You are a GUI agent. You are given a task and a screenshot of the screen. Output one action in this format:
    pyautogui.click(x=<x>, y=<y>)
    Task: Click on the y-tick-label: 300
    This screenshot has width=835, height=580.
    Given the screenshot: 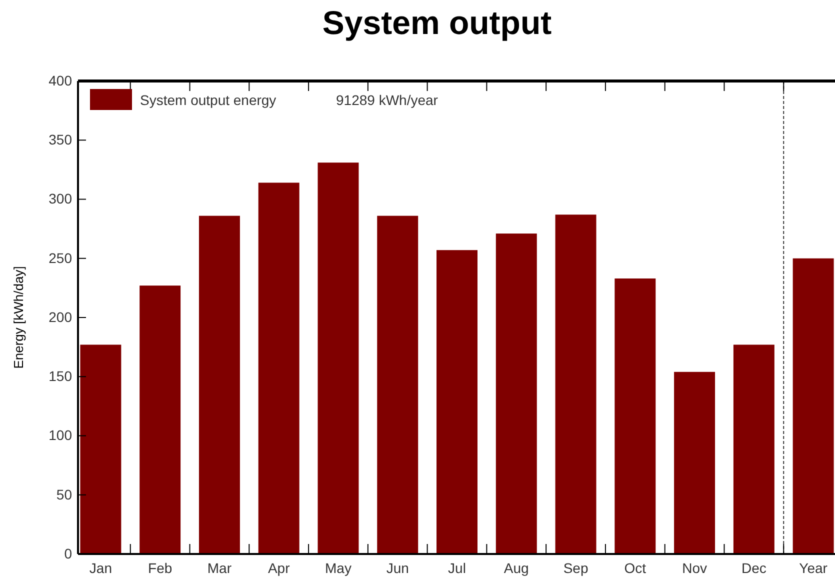 What is the action you would take?
    pyautogui.click(x=60, y=198)
    